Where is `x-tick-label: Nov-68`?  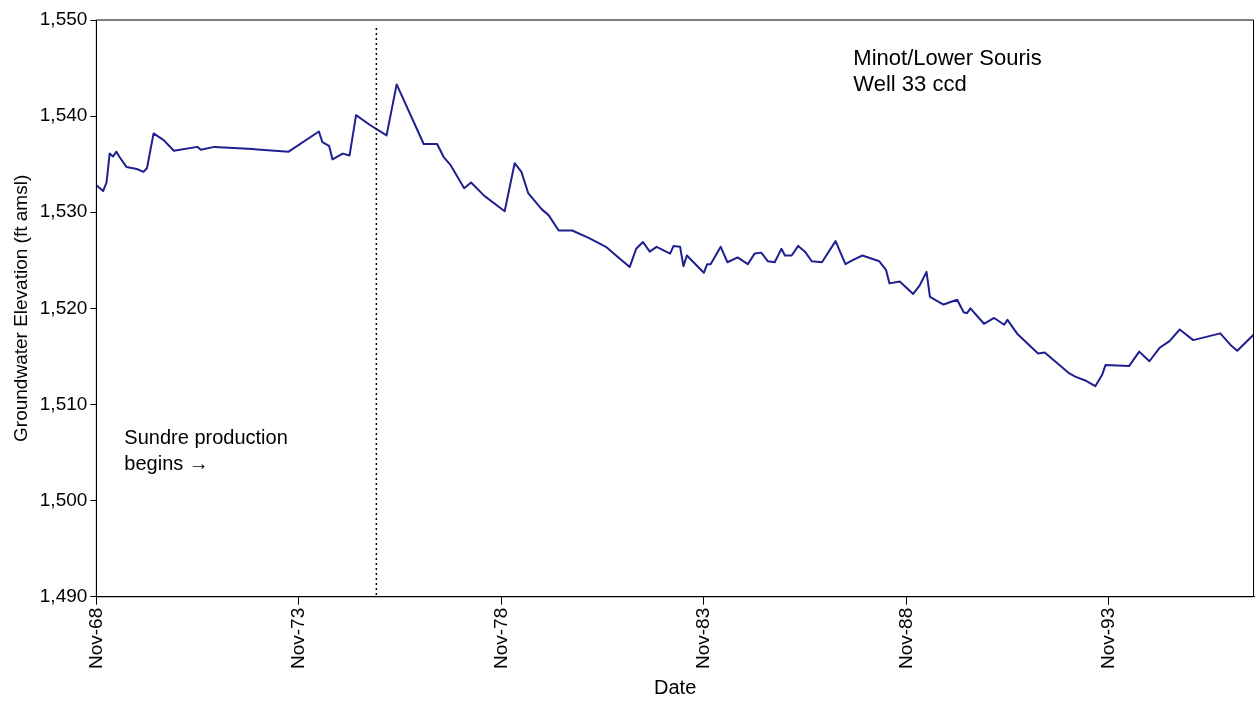
x-tick-label: Nov-68 is located at coordinates (95, 638).